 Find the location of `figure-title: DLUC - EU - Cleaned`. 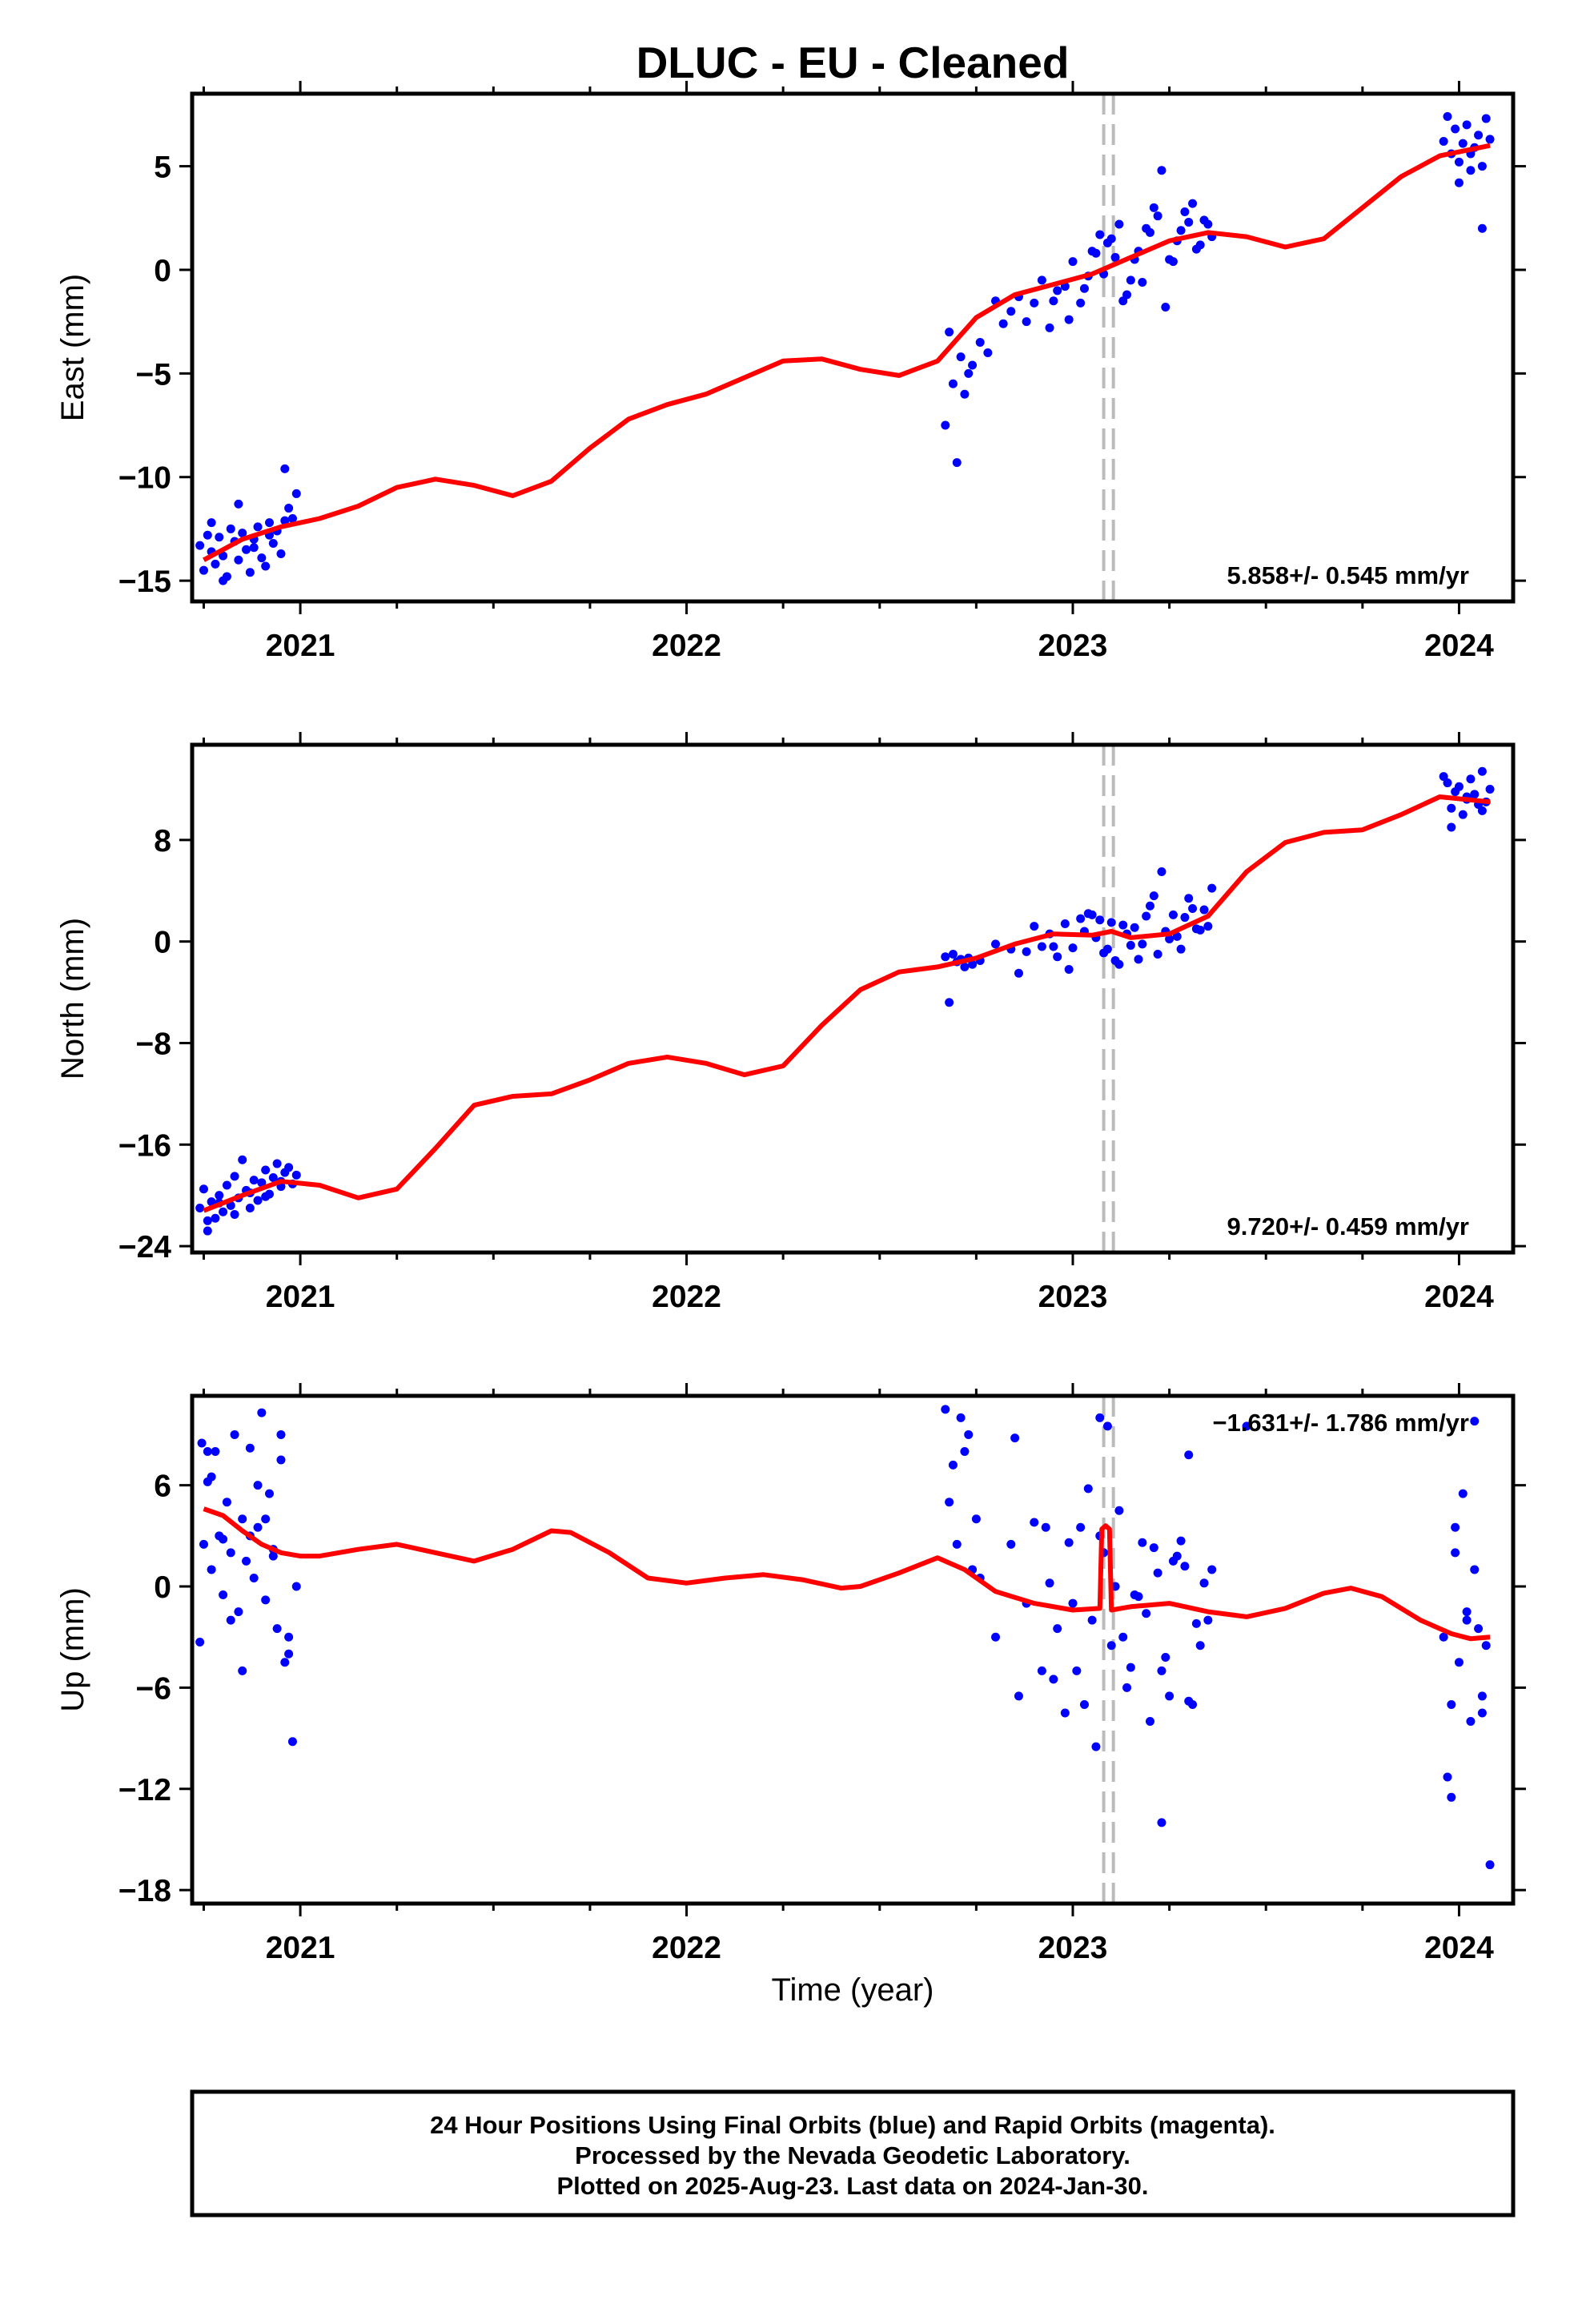

figure-title: DLUC - EU - Cleaned is located at coordinates (853, 62).